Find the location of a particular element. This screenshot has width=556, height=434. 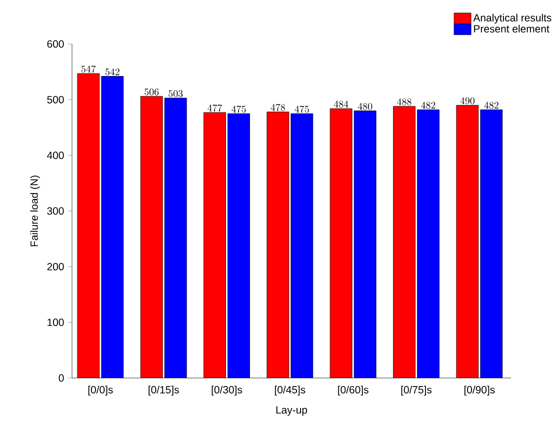

legend-label: Present element is located at coordinates (512, 28).